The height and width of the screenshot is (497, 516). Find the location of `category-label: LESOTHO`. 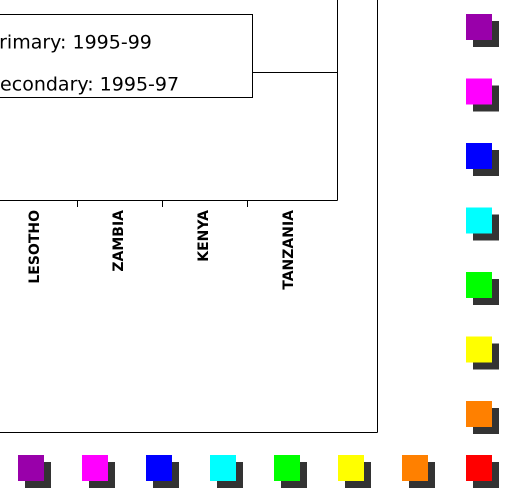

category-label: LESOTHO is located at coordinates (35, 247).